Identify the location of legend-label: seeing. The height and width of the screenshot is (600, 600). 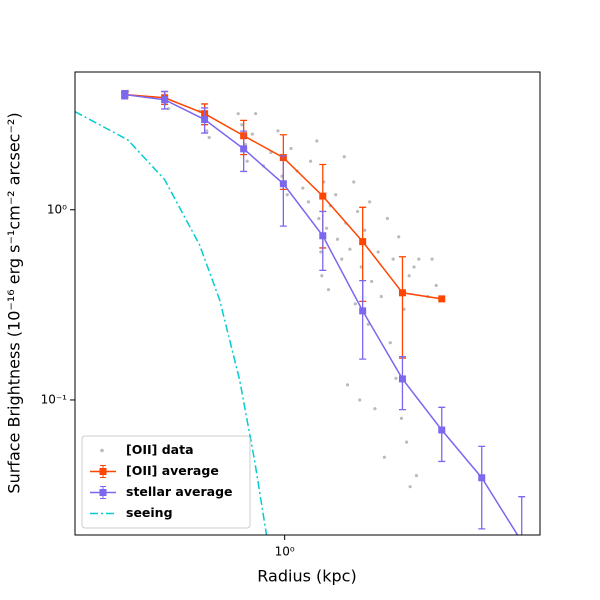
(149, 512).